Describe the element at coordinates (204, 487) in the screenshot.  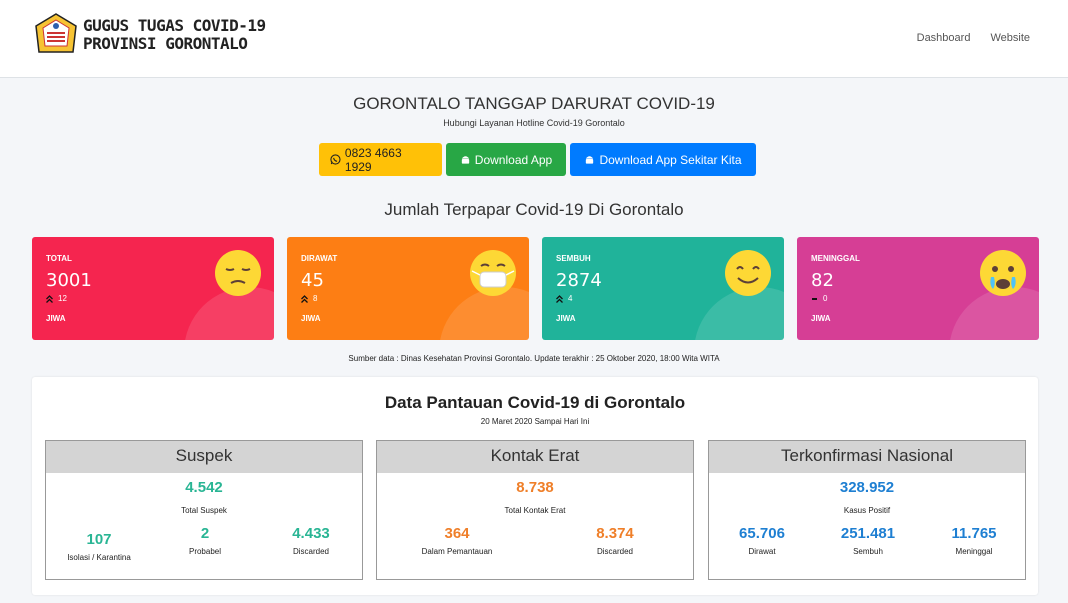
I see `box-total-value: 4.542` at that location.